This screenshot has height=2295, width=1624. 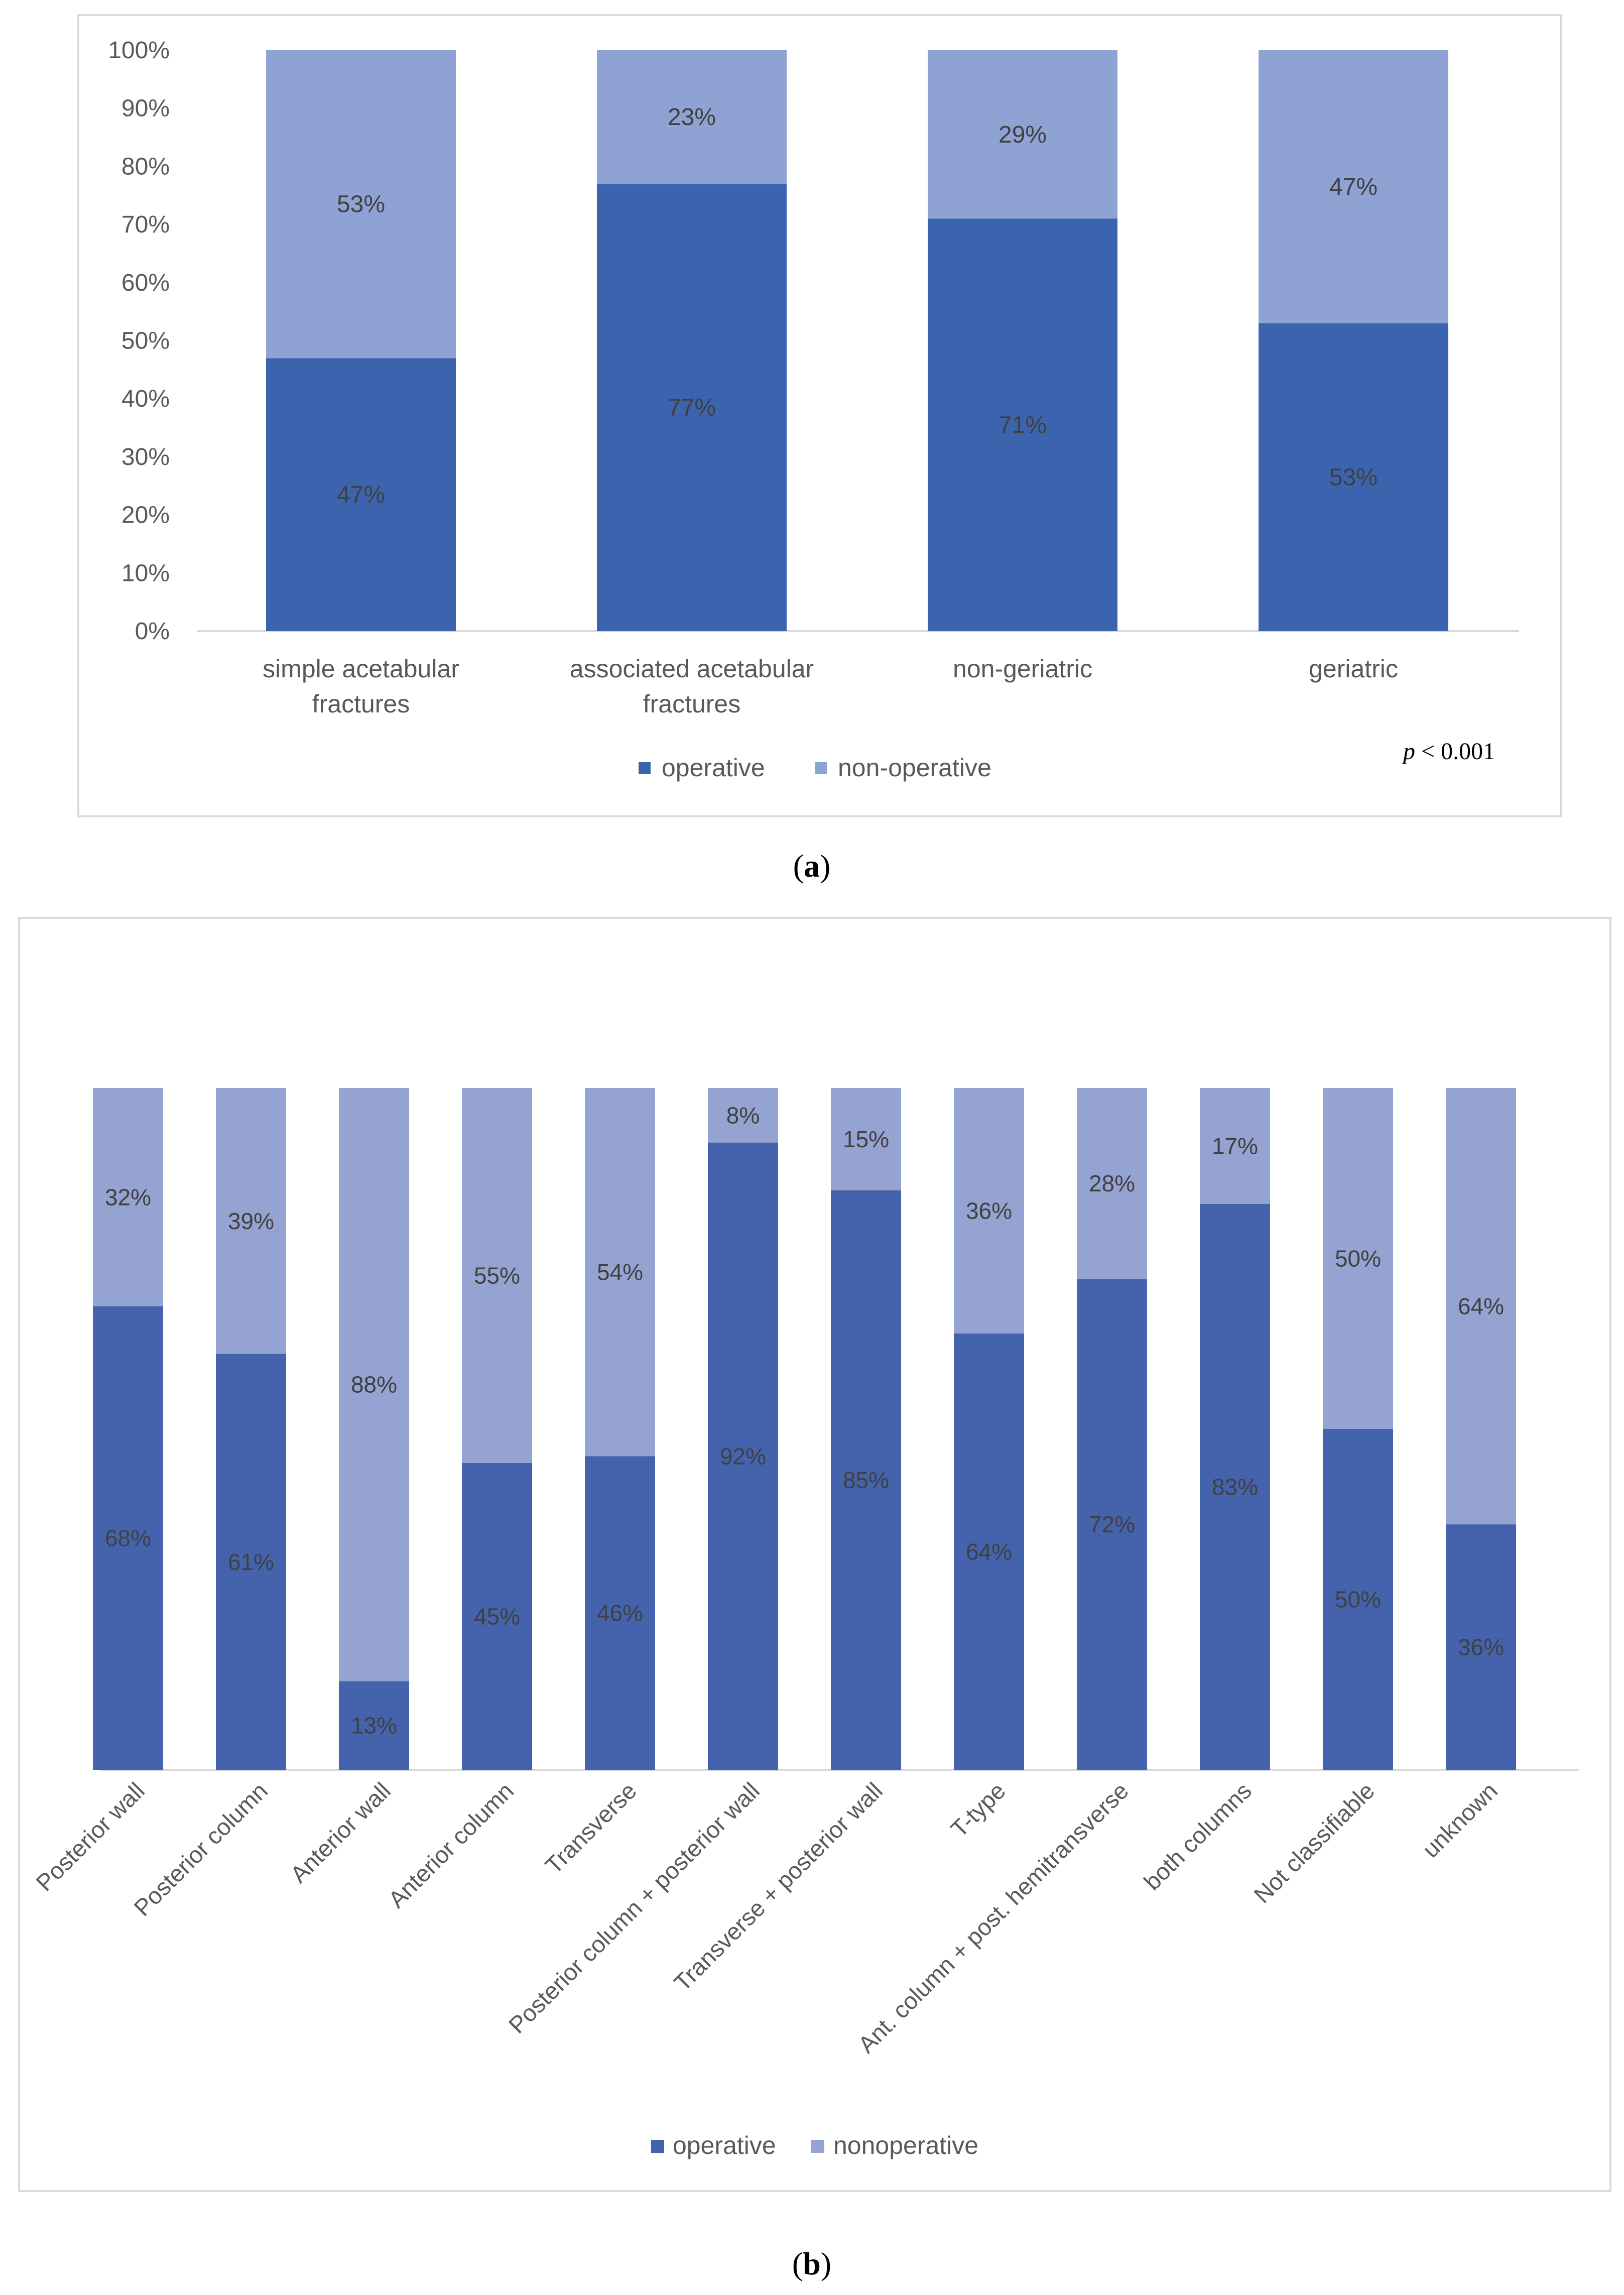 I want to click on data-label-operative: 85%, so click(x=866, y=1480).